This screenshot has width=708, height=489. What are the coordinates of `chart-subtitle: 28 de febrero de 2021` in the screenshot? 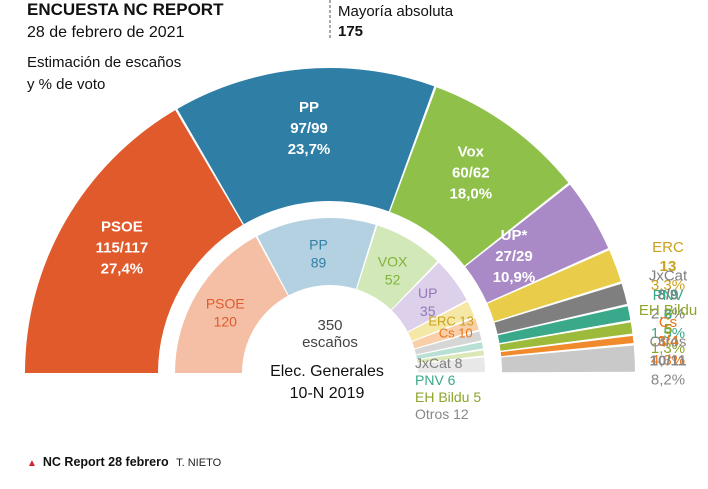 It's located at (106, 32).